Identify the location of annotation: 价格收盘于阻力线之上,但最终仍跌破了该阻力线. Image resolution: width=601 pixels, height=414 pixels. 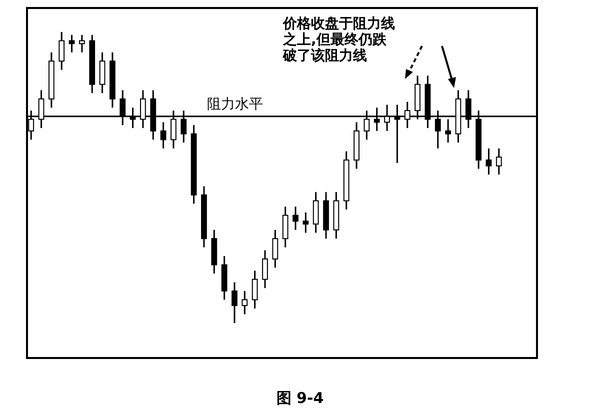
(338, 40).